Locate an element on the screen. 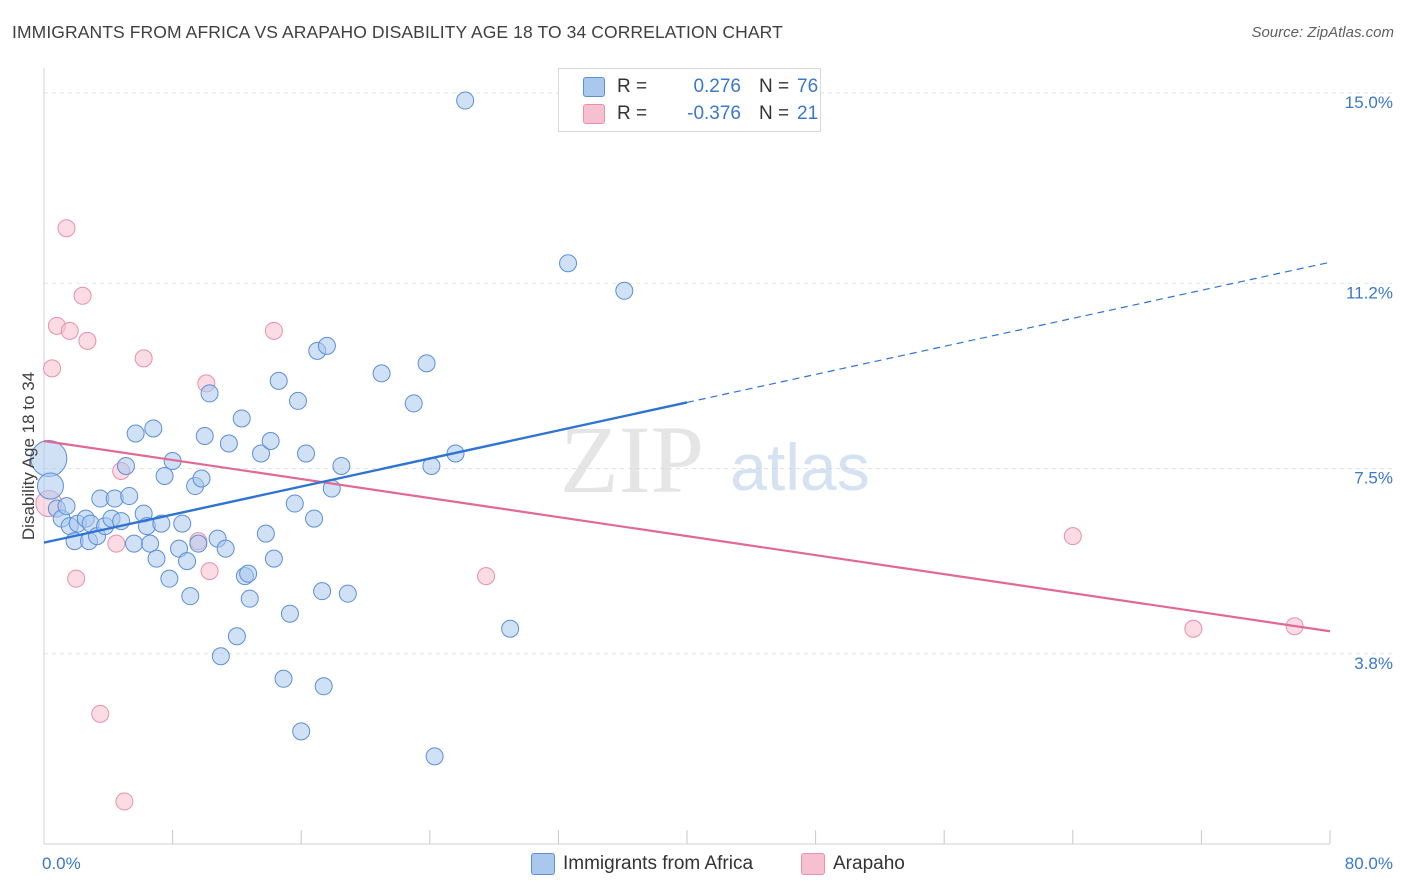 The height and width of the screenshot is (892, 1406). legend-label-arapaho: Arapaho is located at coordinates (869, 863).